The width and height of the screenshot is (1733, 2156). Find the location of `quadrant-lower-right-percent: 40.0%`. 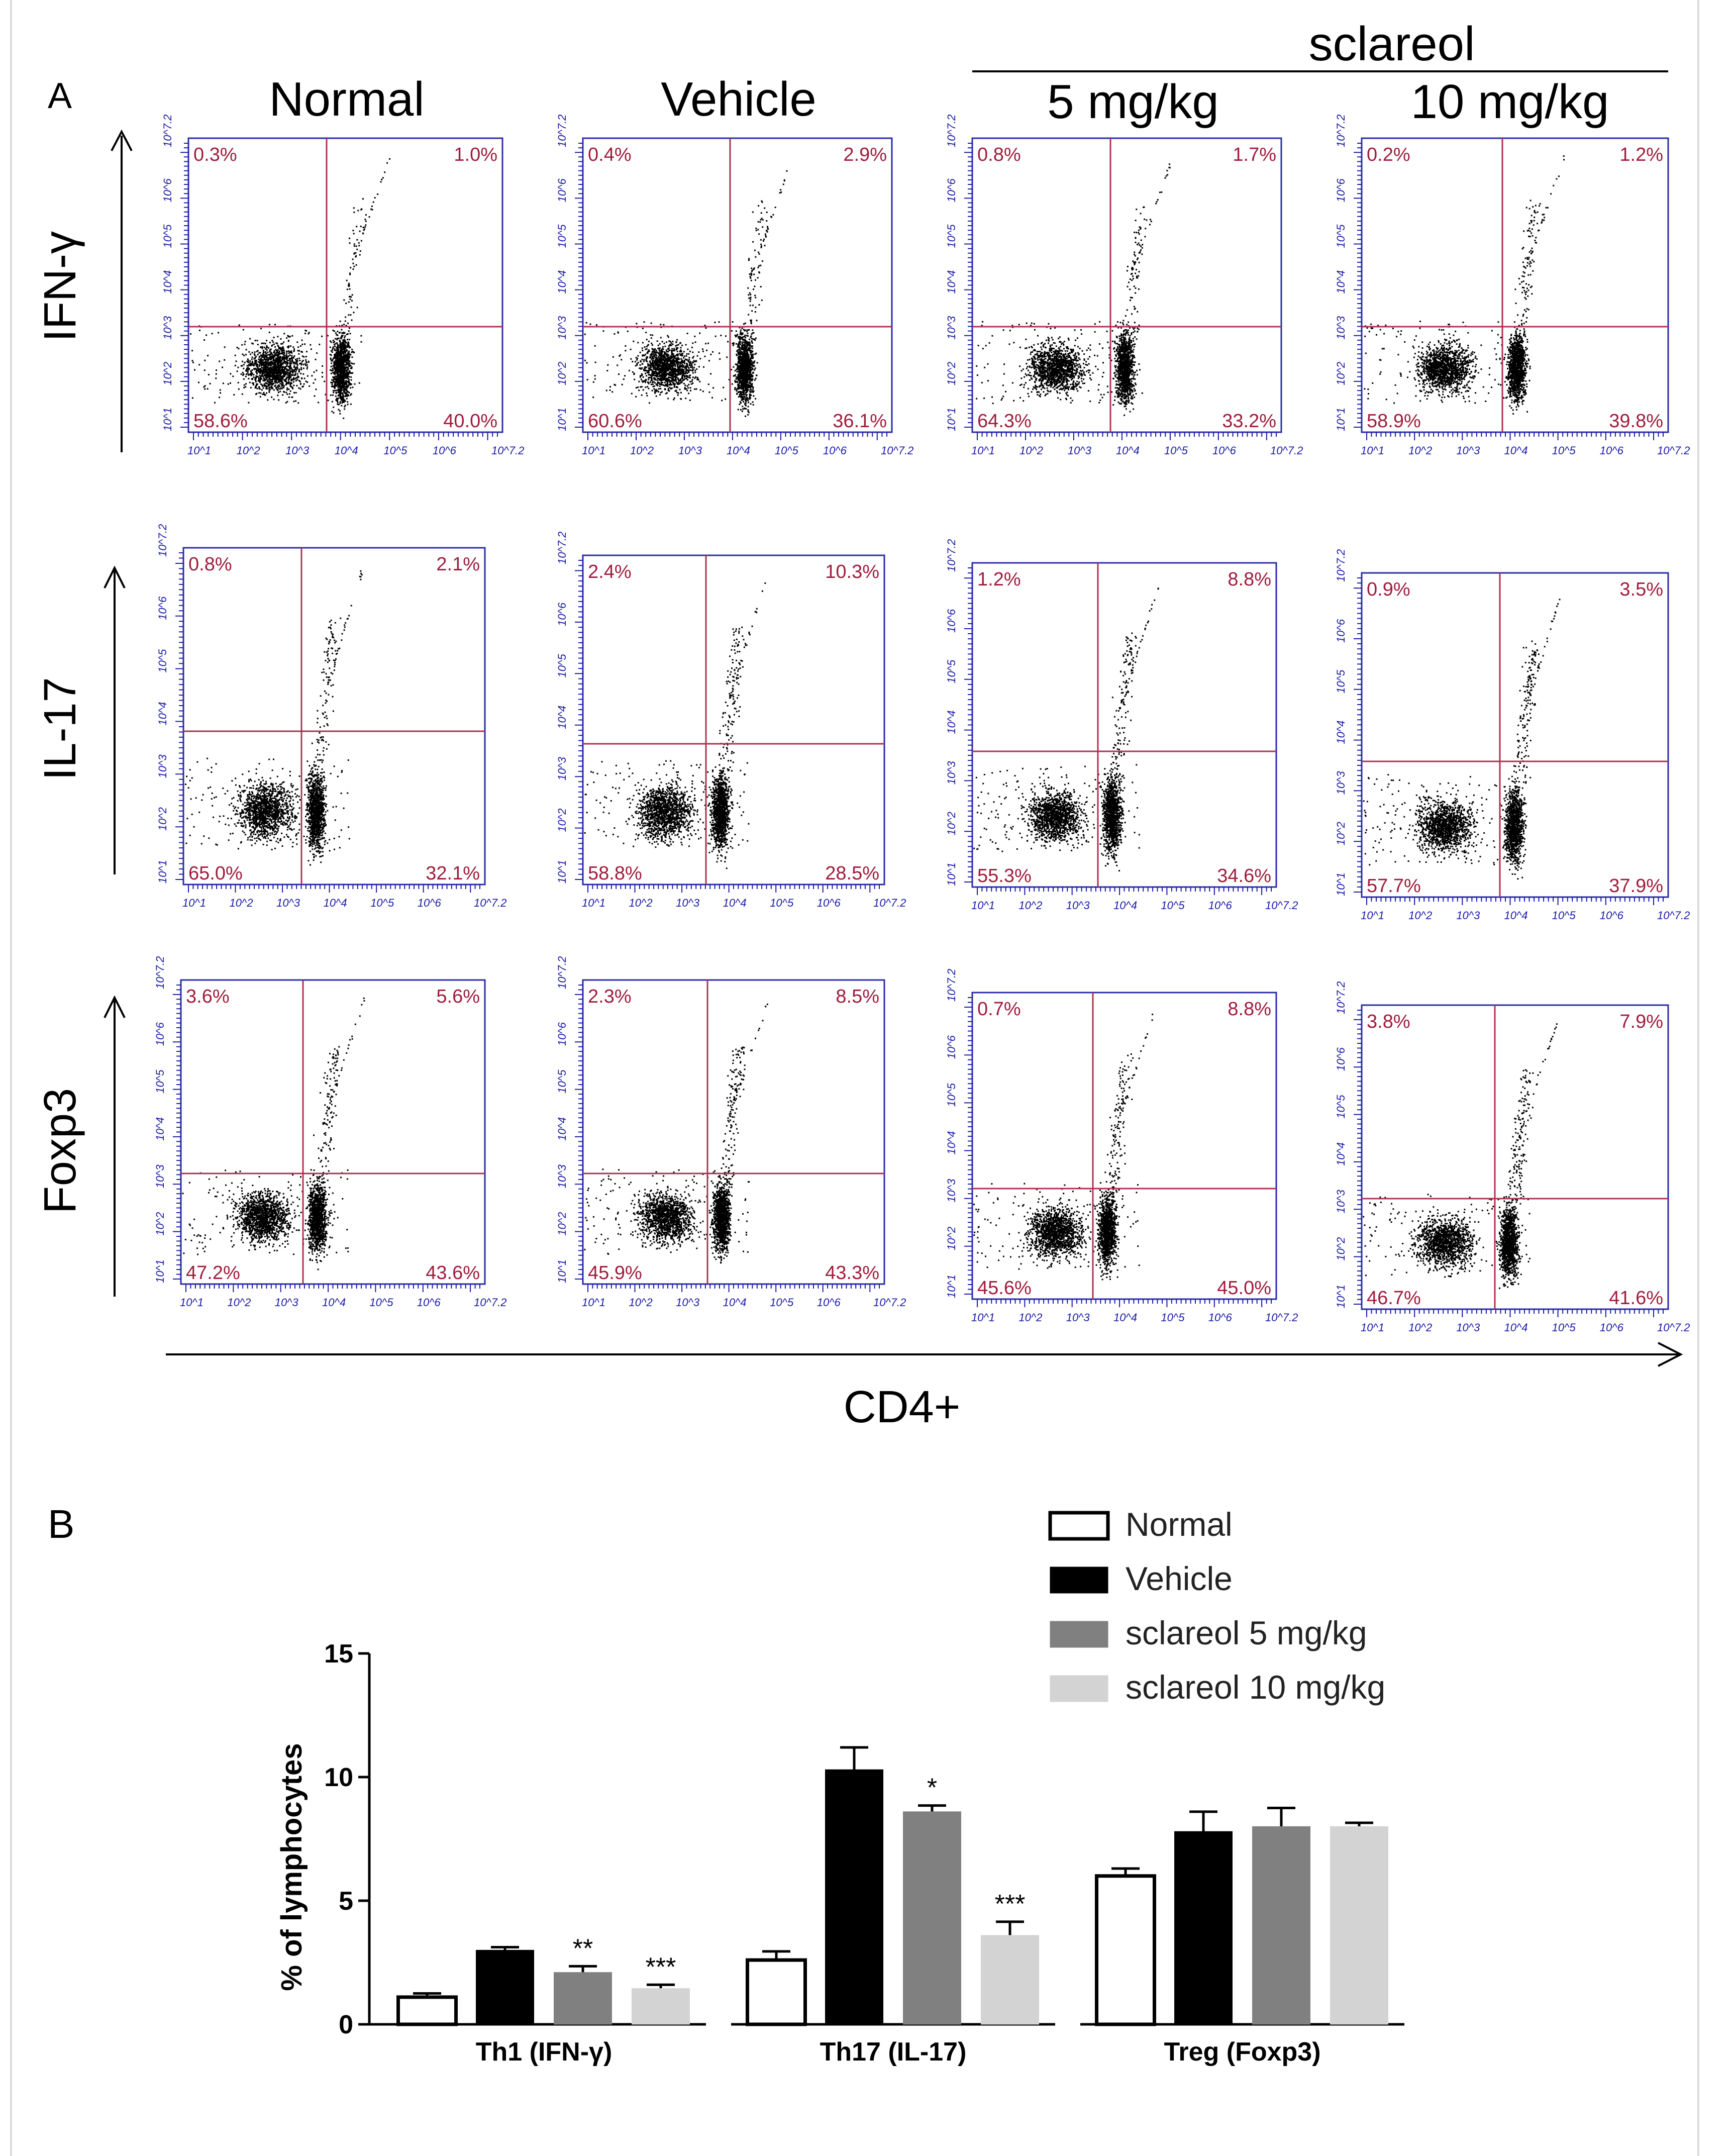

quadrant-lower-right-percent: 40.0% is located at coordinates (470, 421).